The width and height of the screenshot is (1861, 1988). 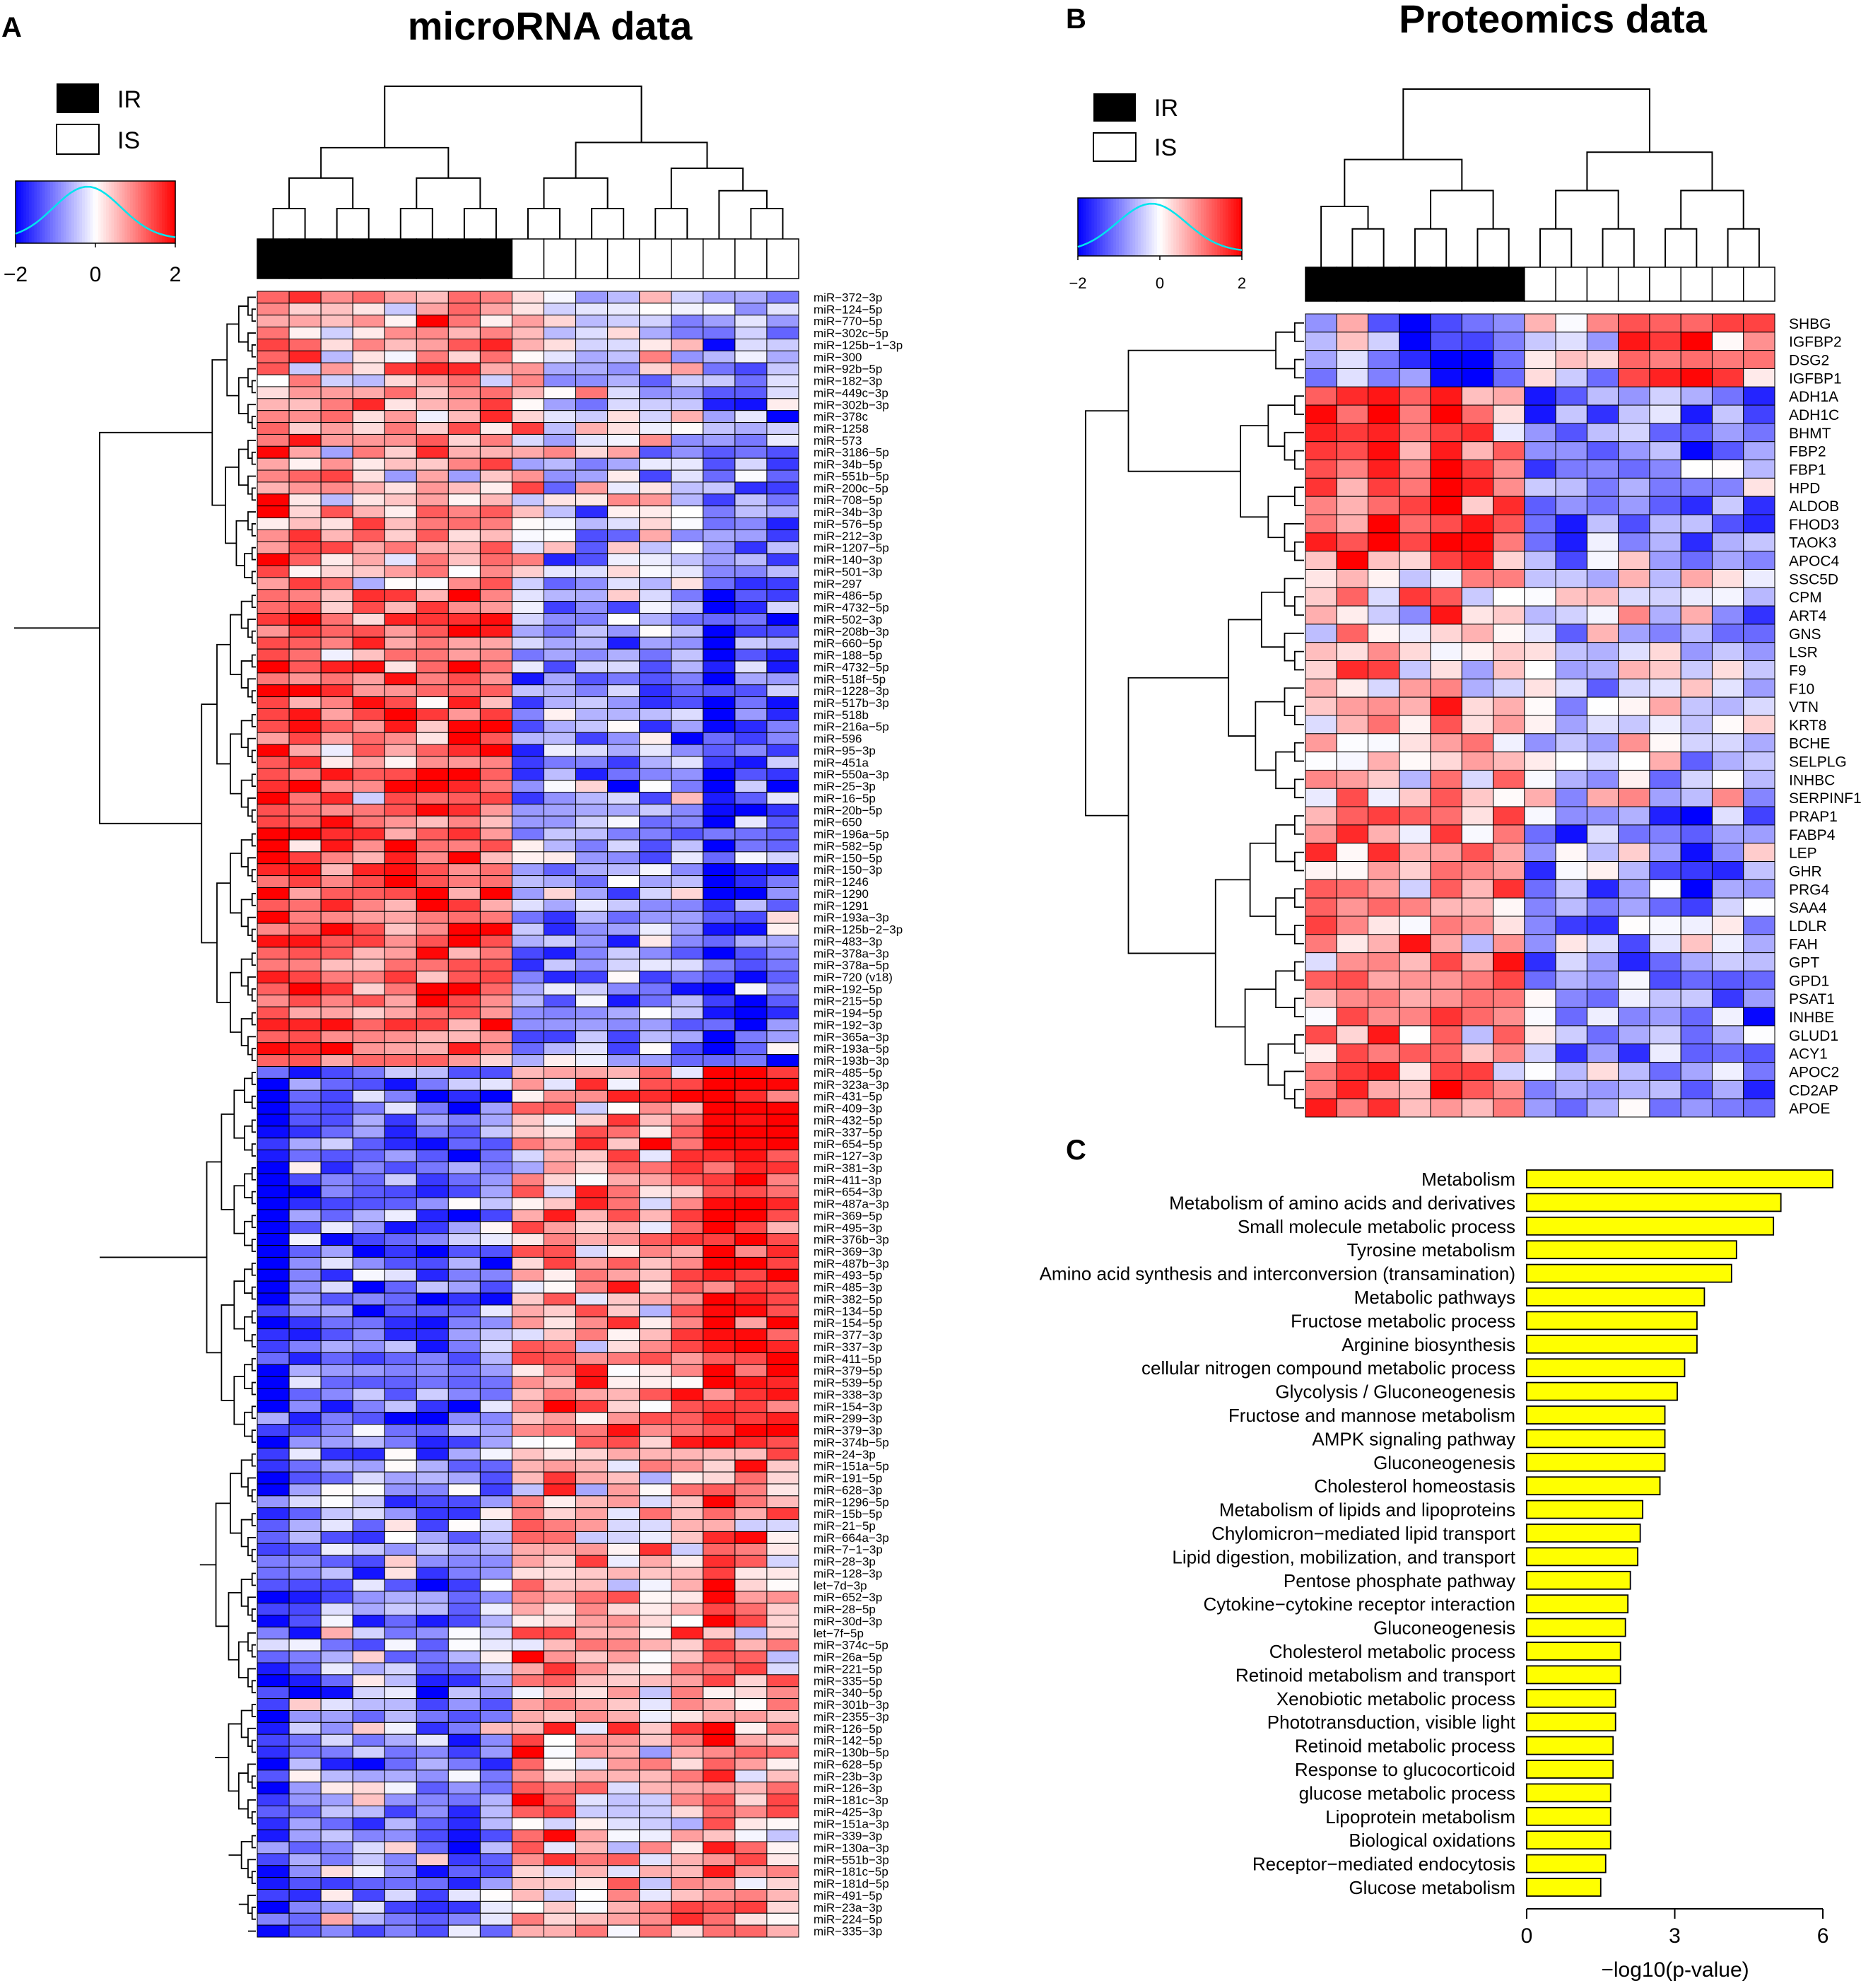 I want to click on row-label: miR−372−3p, so click(x=848, y=297).